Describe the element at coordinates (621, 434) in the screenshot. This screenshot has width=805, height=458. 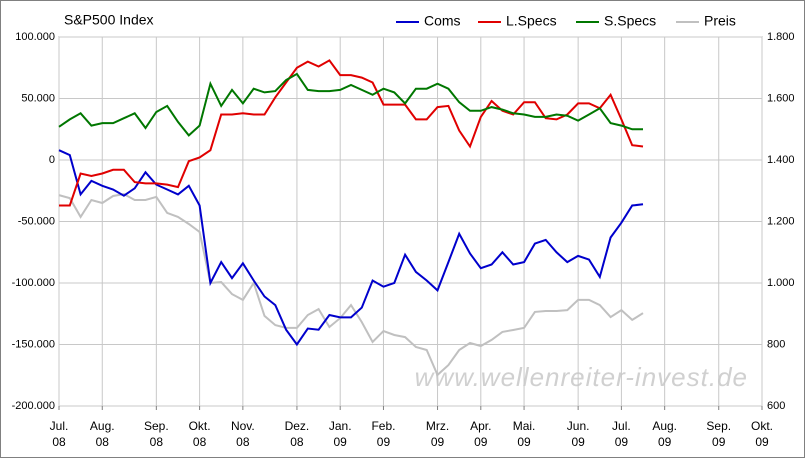
I see `x-tick-label: Jul. 09` at that location.